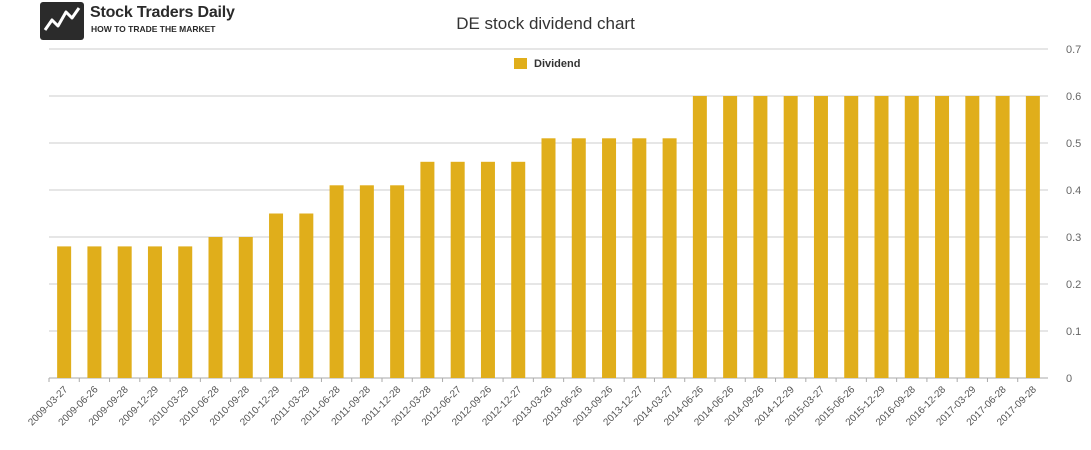  What do you see at coordinates (1069, 379) in the screenshot?
I see `y-tick-label: 0` at bounding box center [1069, 379].